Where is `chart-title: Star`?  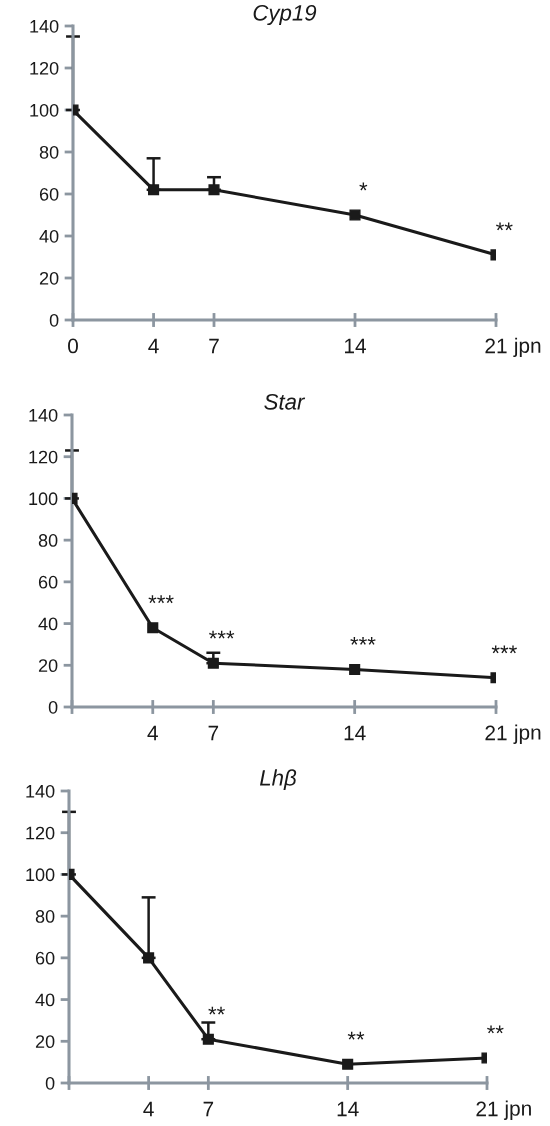 chart-title: Star is located at coordinates (285, 401).